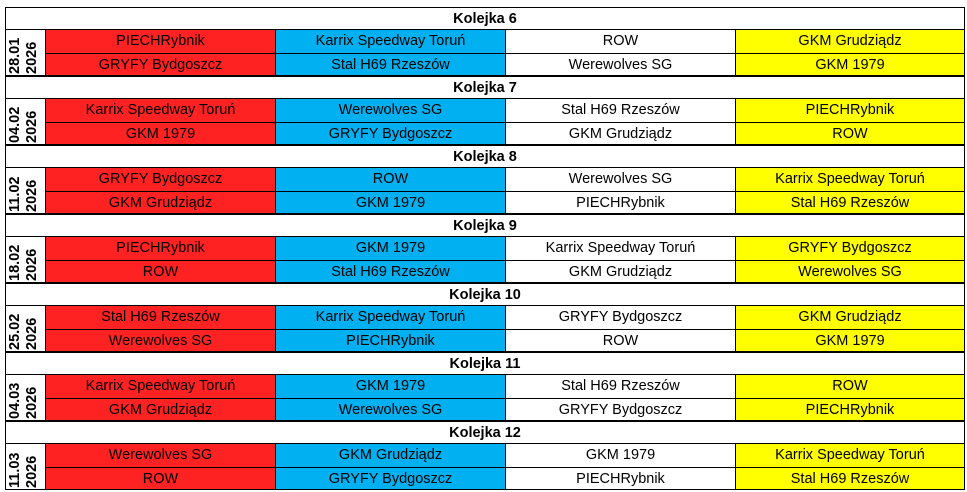 This screenshot has width=967, height=492. I want to click on date-cell: 28.01 2026, so click(26, 52).